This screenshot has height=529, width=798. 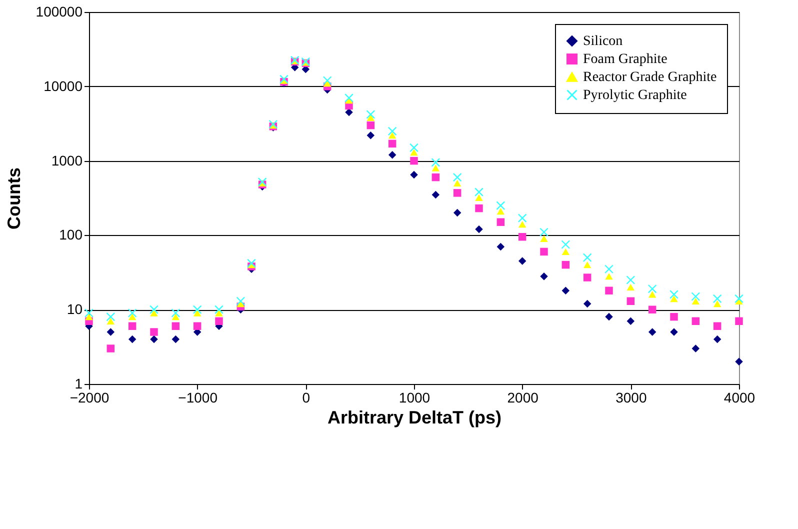 What do you see at coordinates (63, 86) in the screenshot?
I see `y-tick-label: 10000` at bounding box center [63, 86].